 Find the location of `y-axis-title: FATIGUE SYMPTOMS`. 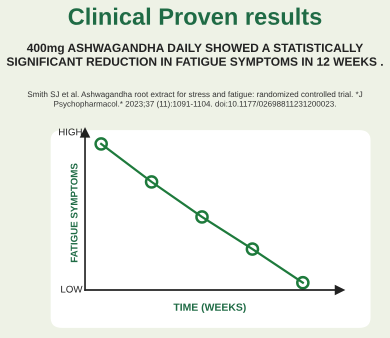

y-axis-title: FATIGUE SYMPTOMS is located at coordinates (74, 213).